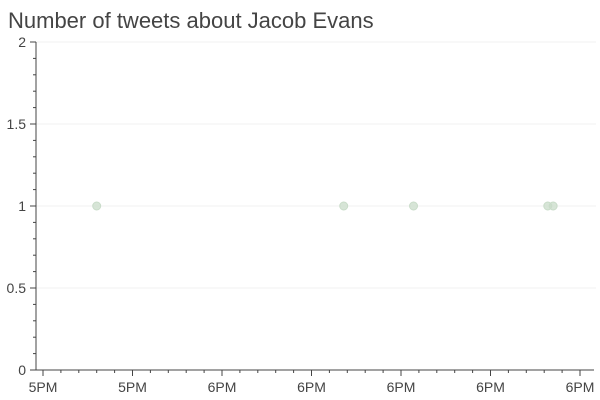 This screenshot has height=400, width=600. I want to click on y-tick-label: 1, so click(22, 206).